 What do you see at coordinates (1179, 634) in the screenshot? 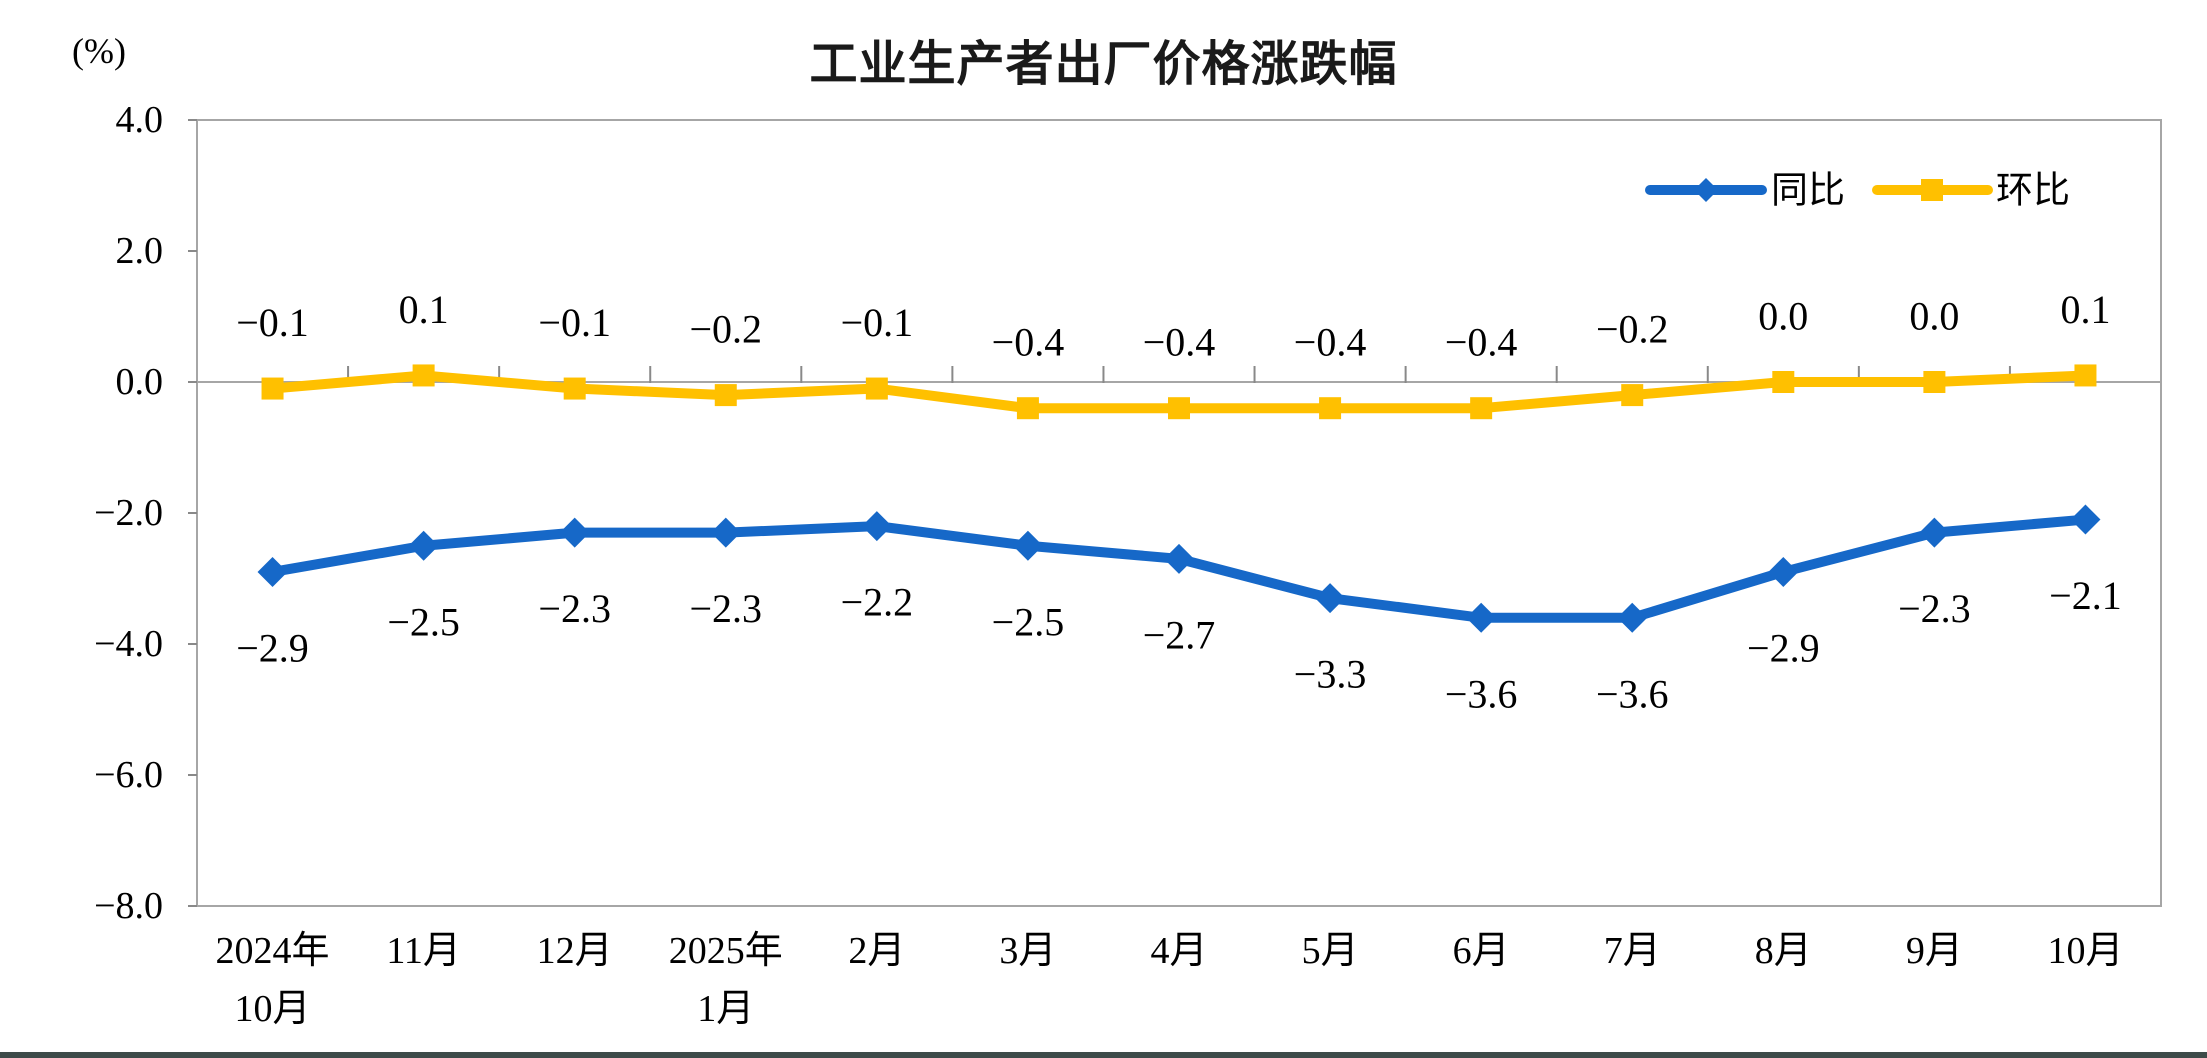
I see `data-label: −2.7` at bounding box center [1179, 634].